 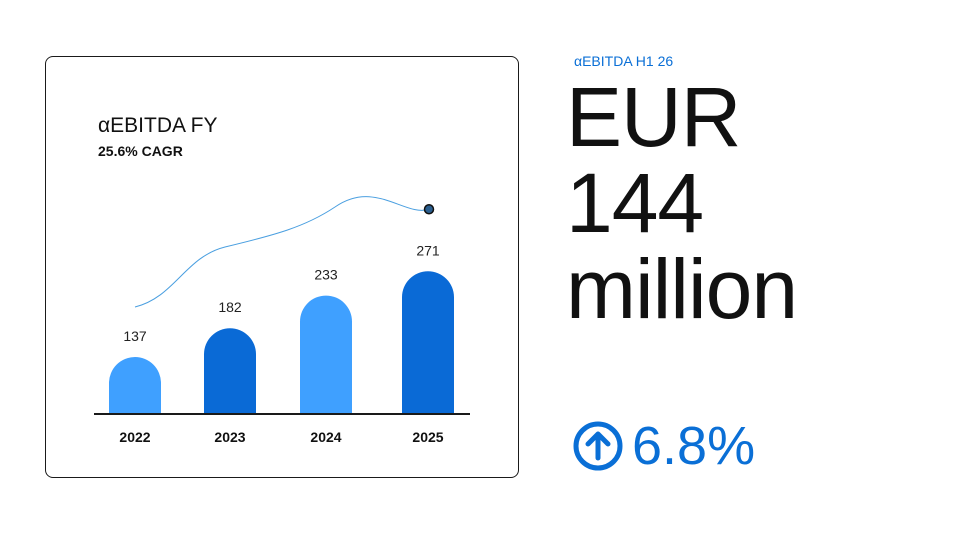 I want to click on trend-line, so click(x=282, y=252).